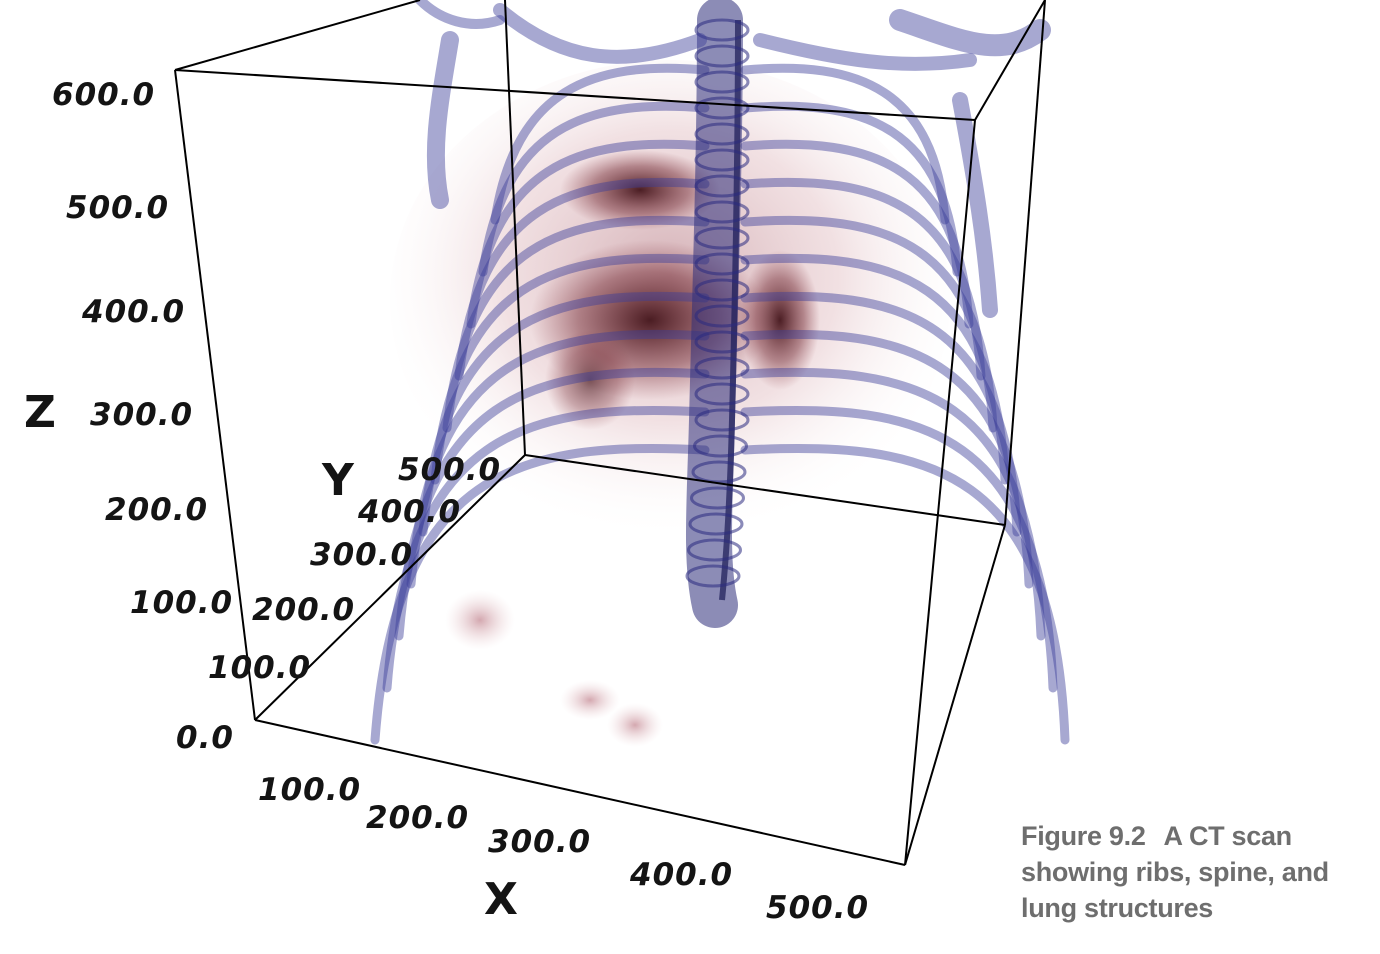 This screenshot has width=1380, height=954. Describe the element at coordinates (449, 470) in the screenshot. I see `y-tick-label: 500.0` at that location.